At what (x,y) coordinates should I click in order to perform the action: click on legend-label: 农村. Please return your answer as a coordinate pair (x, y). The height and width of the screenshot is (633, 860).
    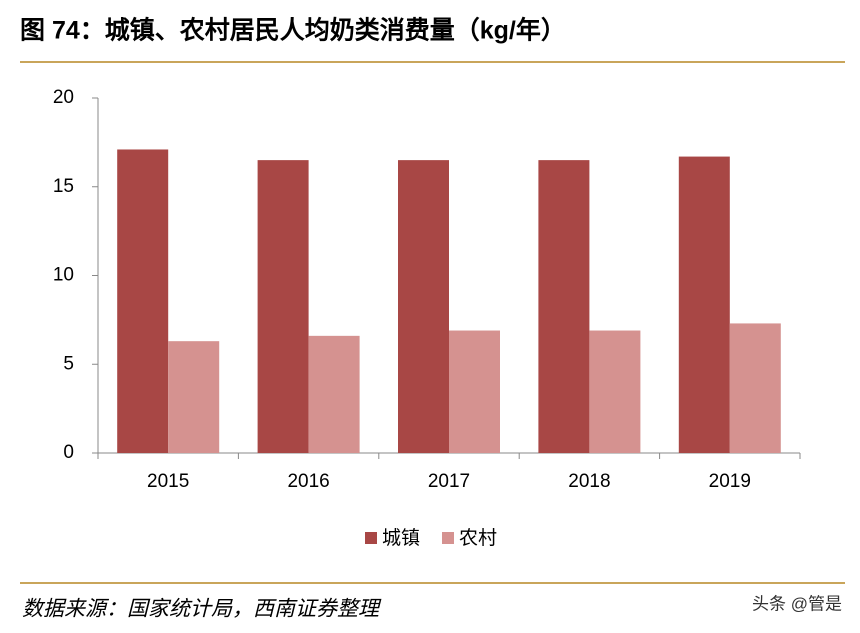
    Looking at the image, I should click on (478, 538).